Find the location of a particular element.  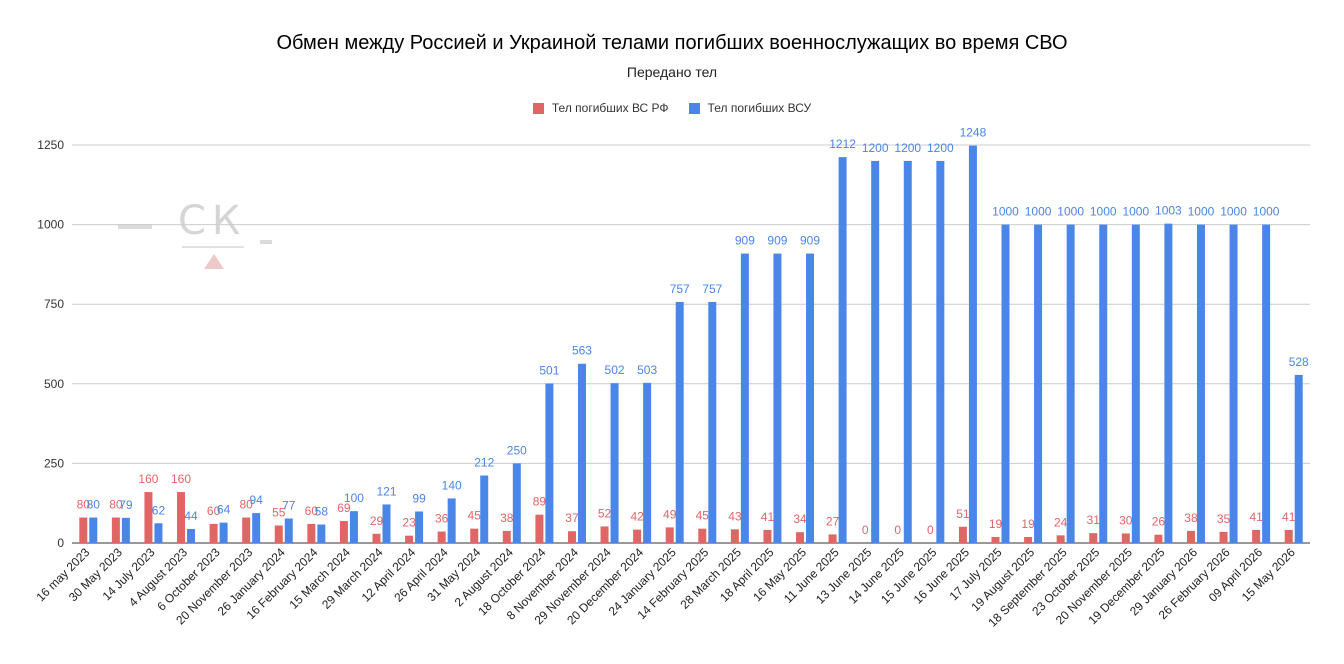

data-label-ru: 24 is located at coordinates (1061, 522).